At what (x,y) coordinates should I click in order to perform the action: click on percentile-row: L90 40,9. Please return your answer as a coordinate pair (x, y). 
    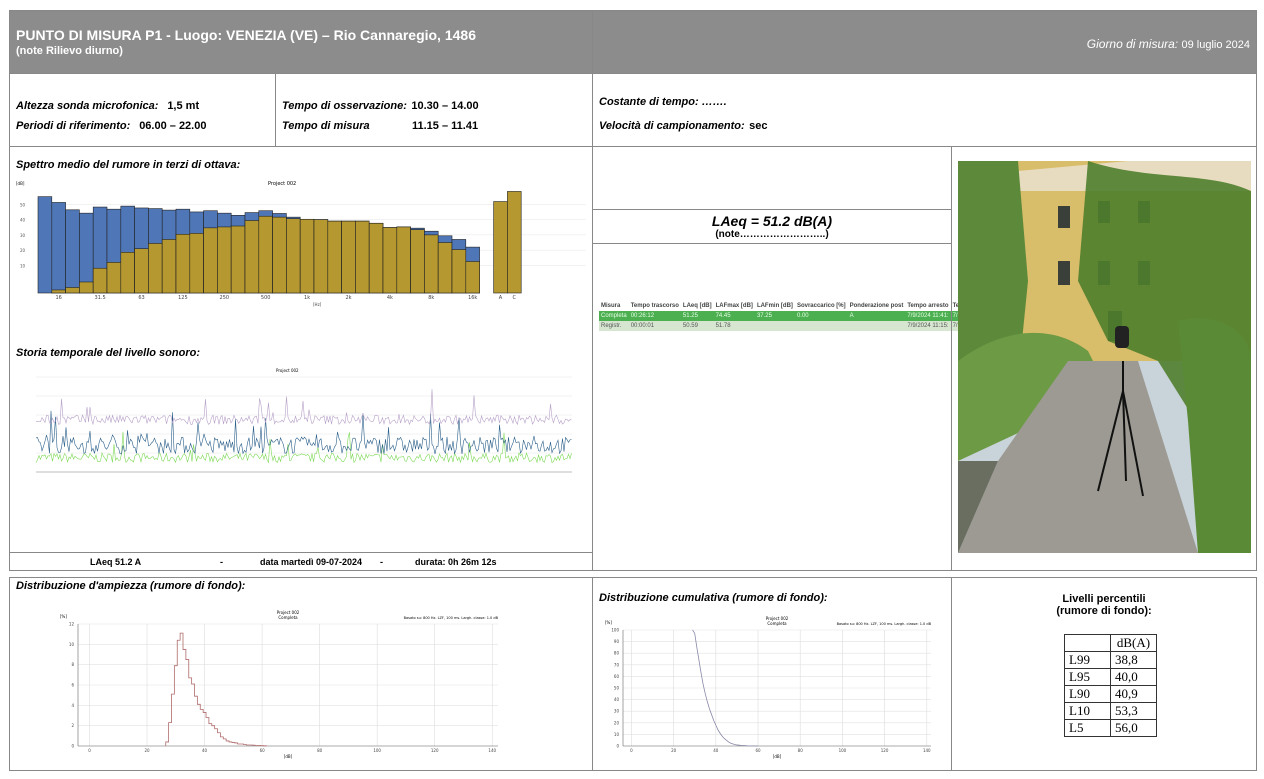
    Looking at the image, I should click on (1110, 694).